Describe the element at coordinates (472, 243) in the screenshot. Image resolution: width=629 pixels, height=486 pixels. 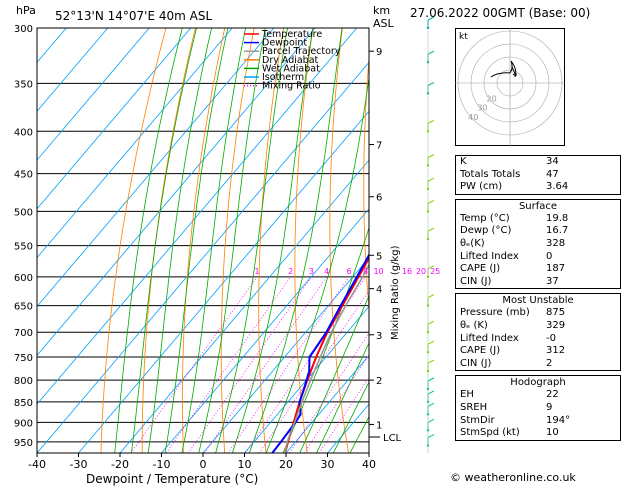
I see `row-label: θₑ(K)` at that location.